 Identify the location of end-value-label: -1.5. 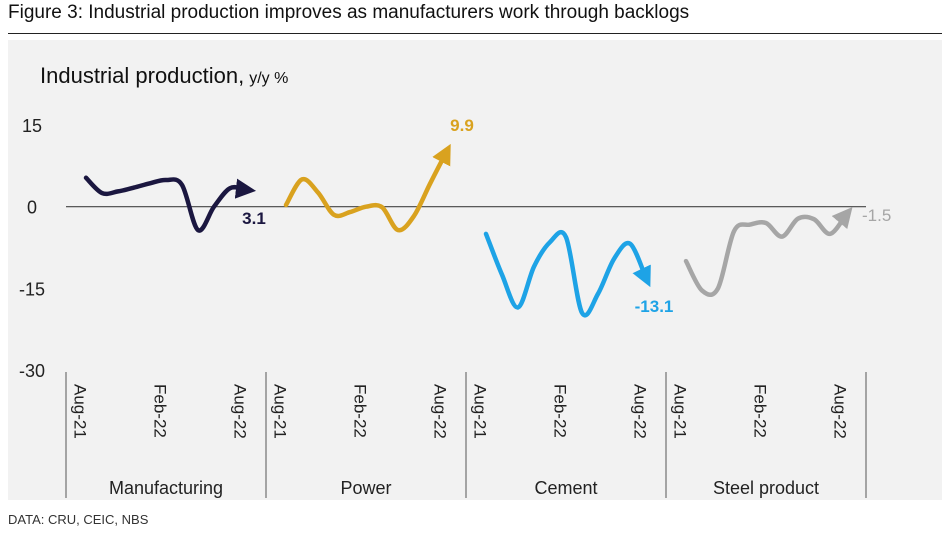
(876, 215).